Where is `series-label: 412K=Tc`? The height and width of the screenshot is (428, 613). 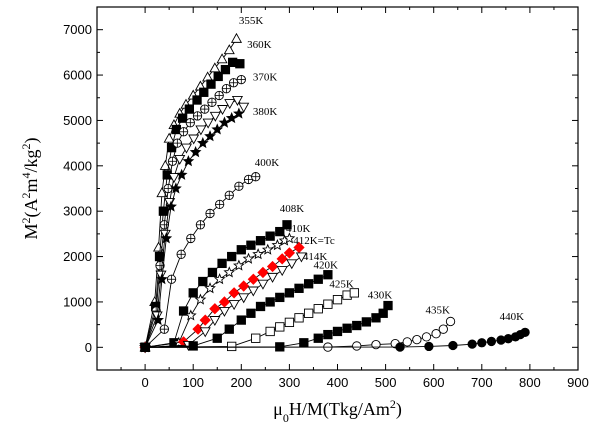 series-label: 412K=Tc is located at coordinates (314, 241).